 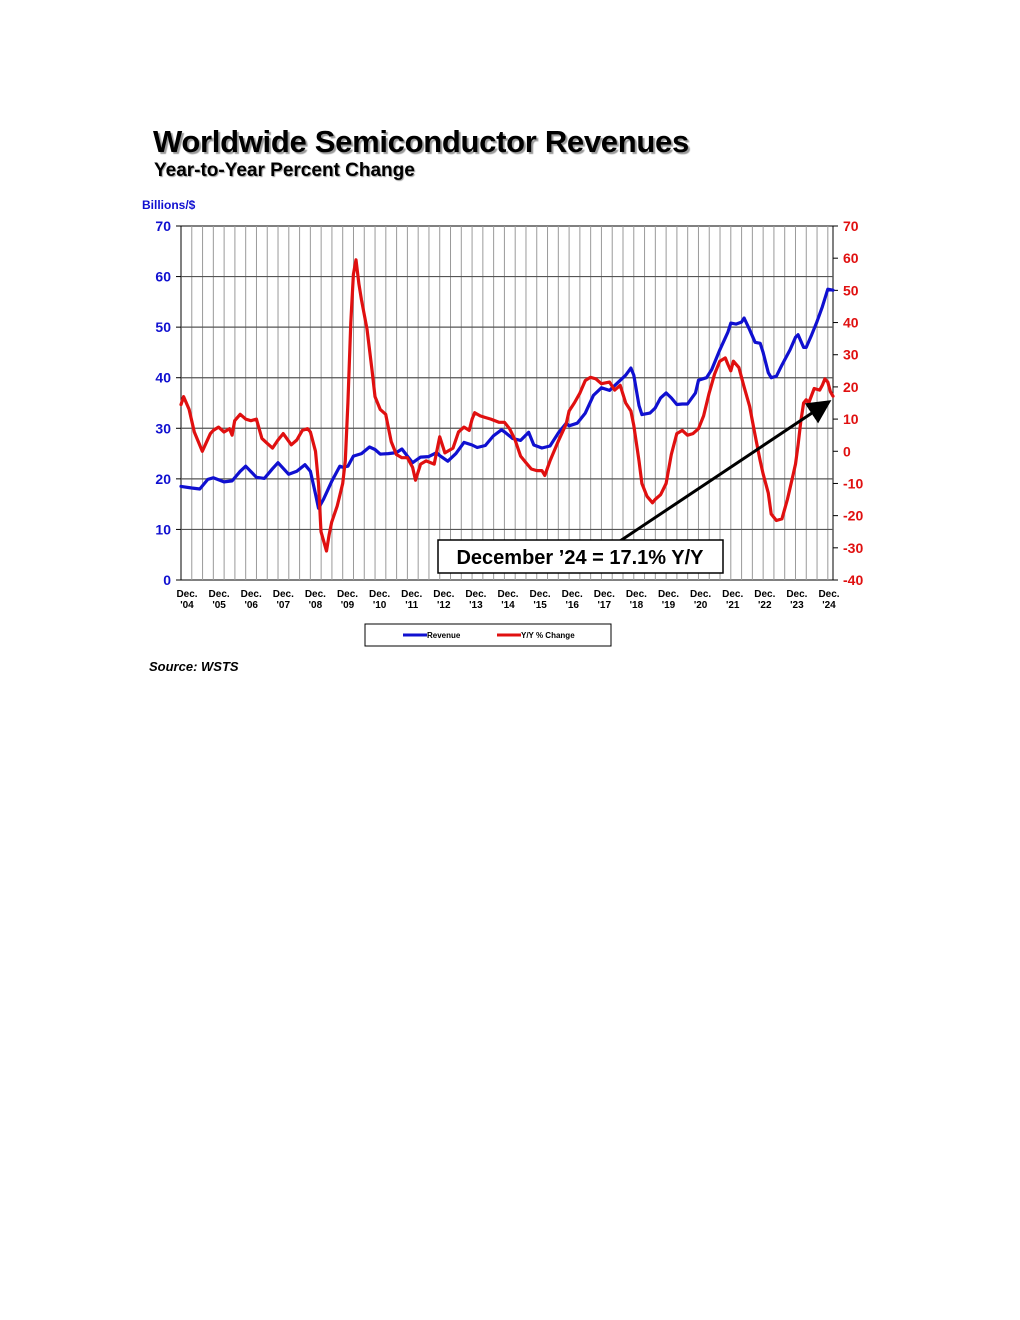 I want to click on chart-title: Worldwide Semiconductor Revenues, so click(x=421, y=141).